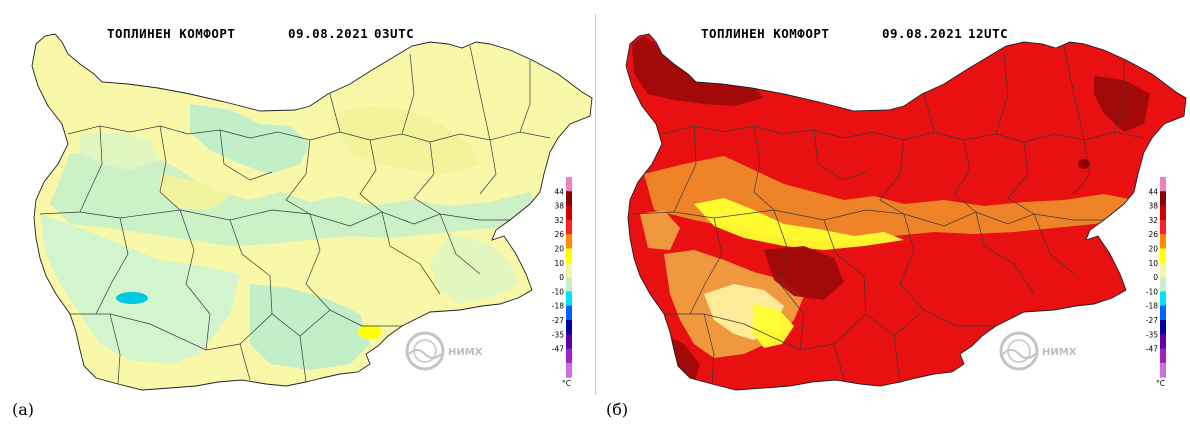  What do you see at coordinates (617, 409) in the screenshot?
I see `caption-b: (б)` at bounding box center [617, 409].